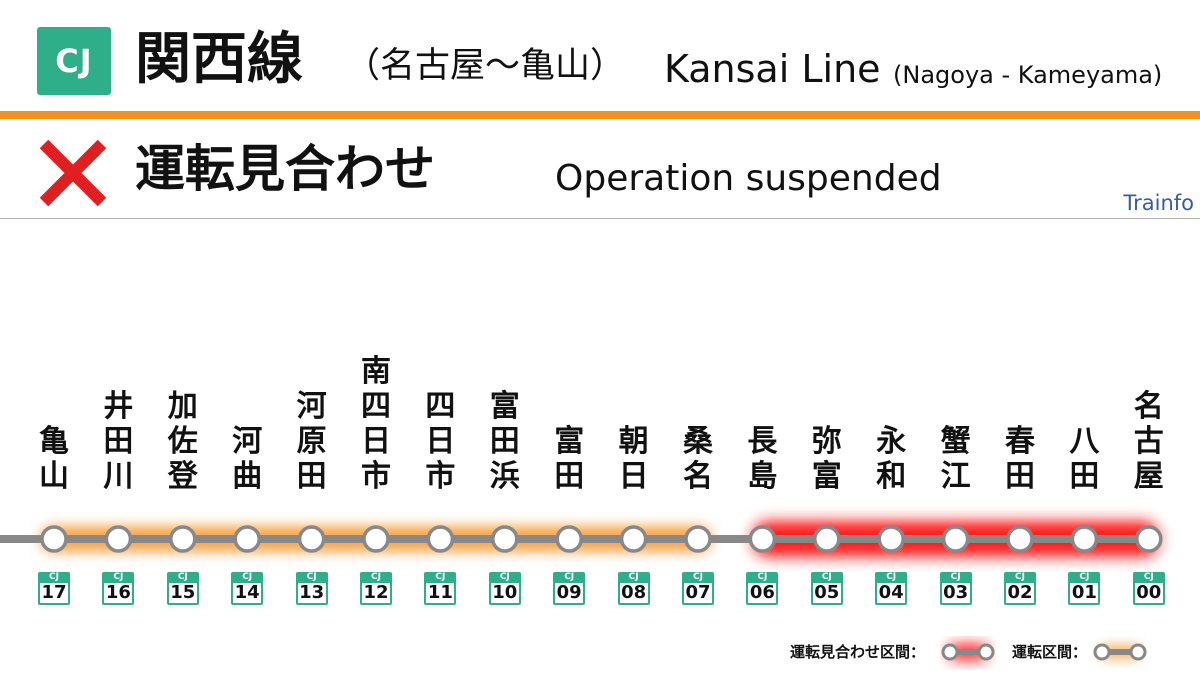 This screenshot has width=1200, height=675. What do you see at coordinates (633, 592) in the screenshot?
I see `station-number: 08` at bounding box center [633, 592].